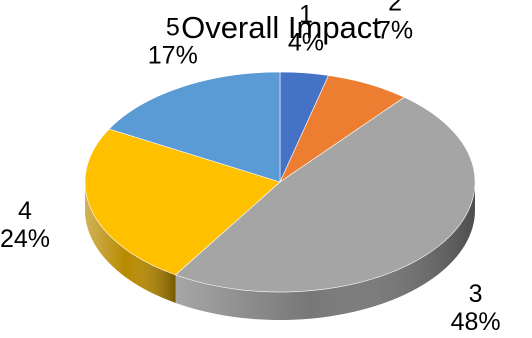 The image size is (532, 338). What do you see at coordinates (306, 14) in the screenshot?
I see `slice-label-1: 1` at bounding box center [306, 14].